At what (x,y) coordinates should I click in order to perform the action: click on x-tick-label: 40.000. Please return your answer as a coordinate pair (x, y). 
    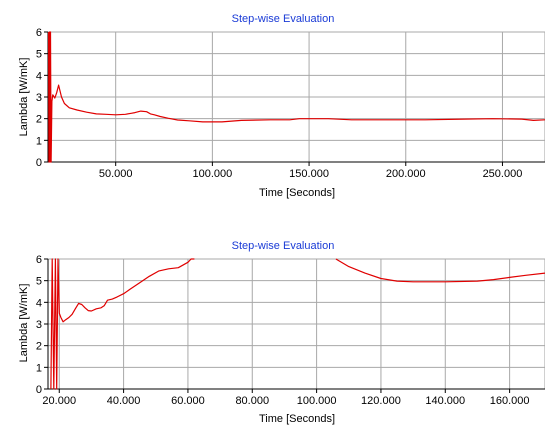
    Looking at the image, I should click on (124, 401).